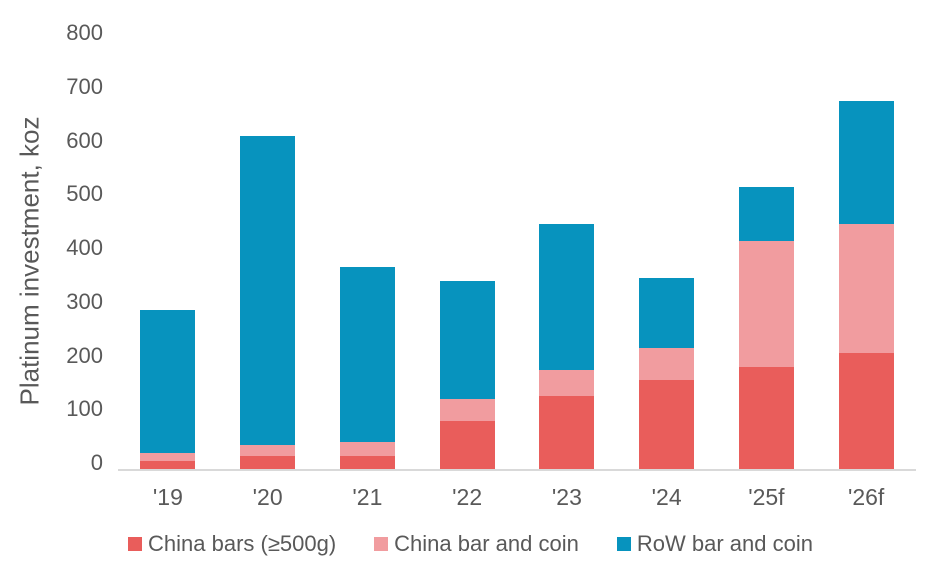 The height and width of the screenshot is (569, 940). I want to click on x-tick-label: '26f, so click(866, 497).